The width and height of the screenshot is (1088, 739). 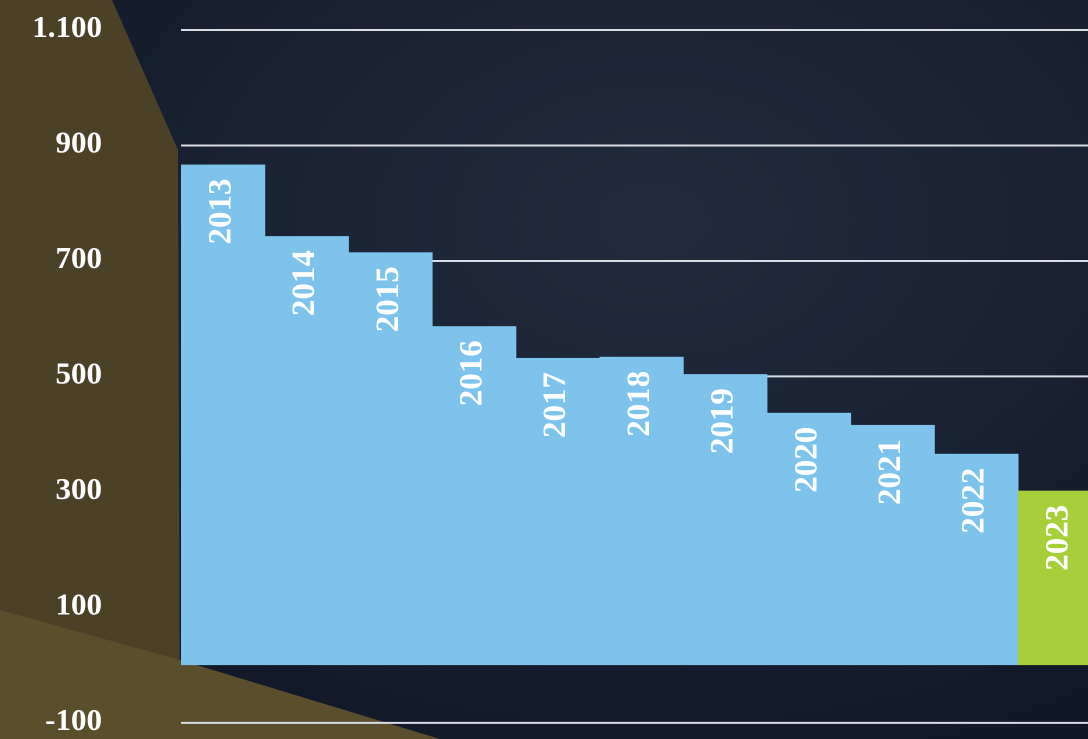 What do you see at coordinates (67, 26) in the screenshot?
I see `y-tick-label: 1.100` at bounding box center [67, 26].